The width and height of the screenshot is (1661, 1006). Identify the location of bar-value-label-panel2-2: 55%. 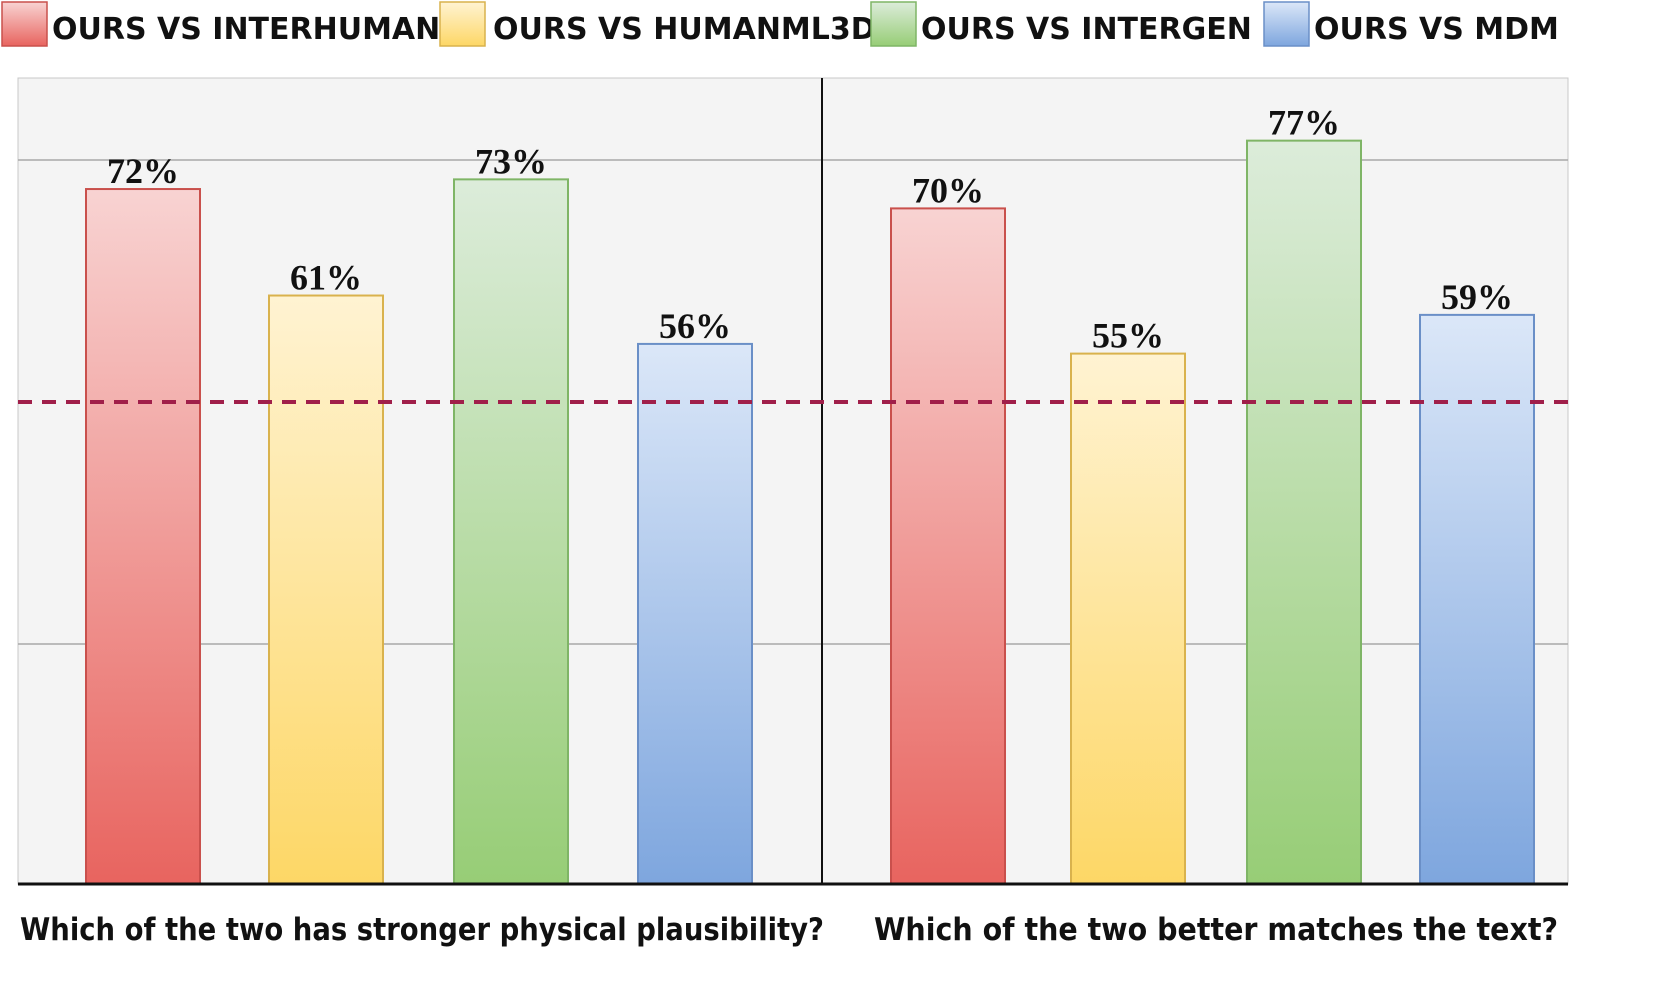
(1128, 336).